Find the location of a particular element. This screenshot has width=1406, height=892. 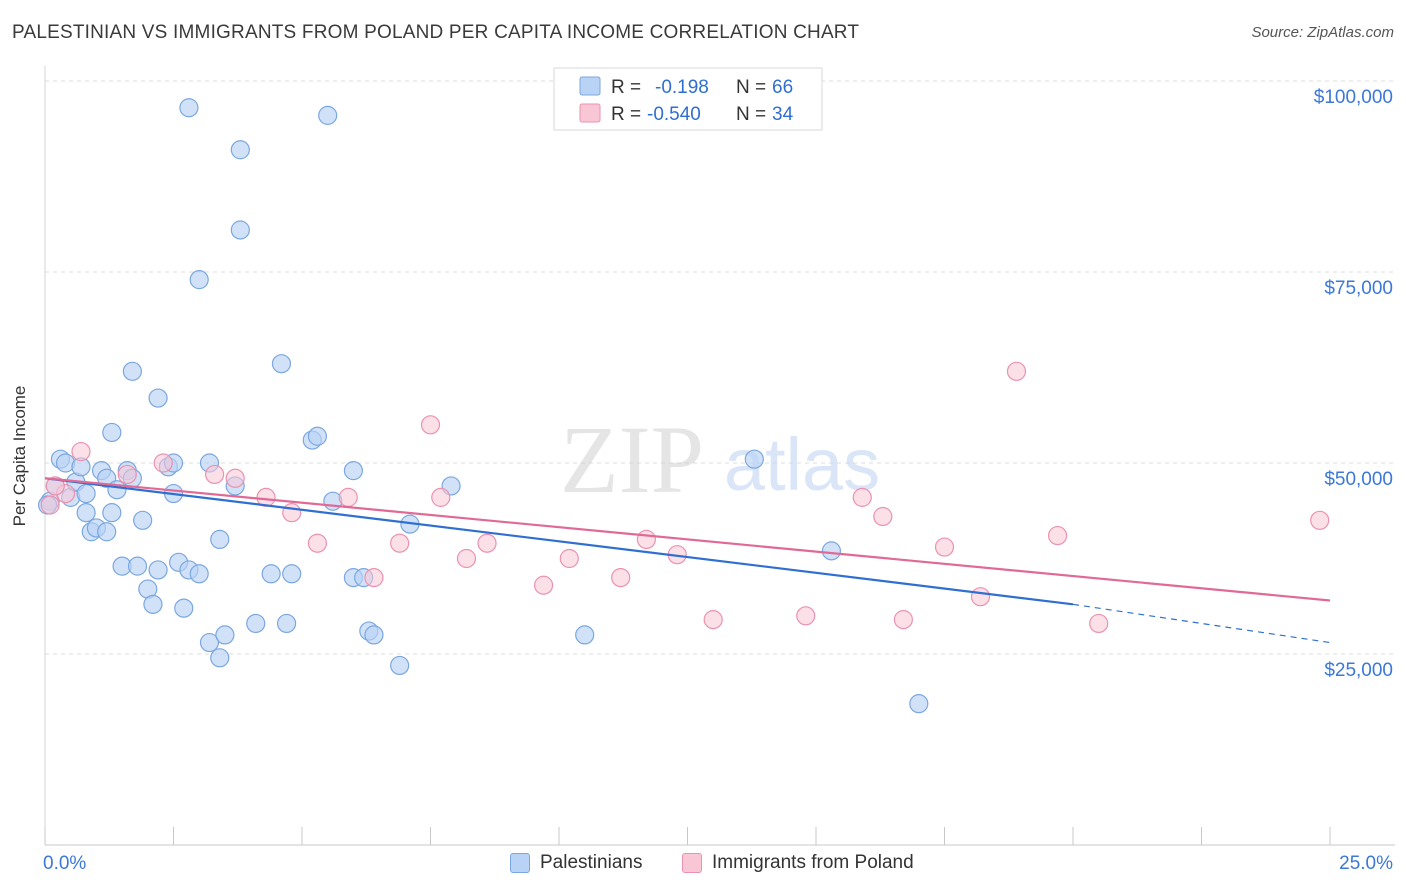

x-tick-label: 25.0% is located at coordinates (1366, 863).